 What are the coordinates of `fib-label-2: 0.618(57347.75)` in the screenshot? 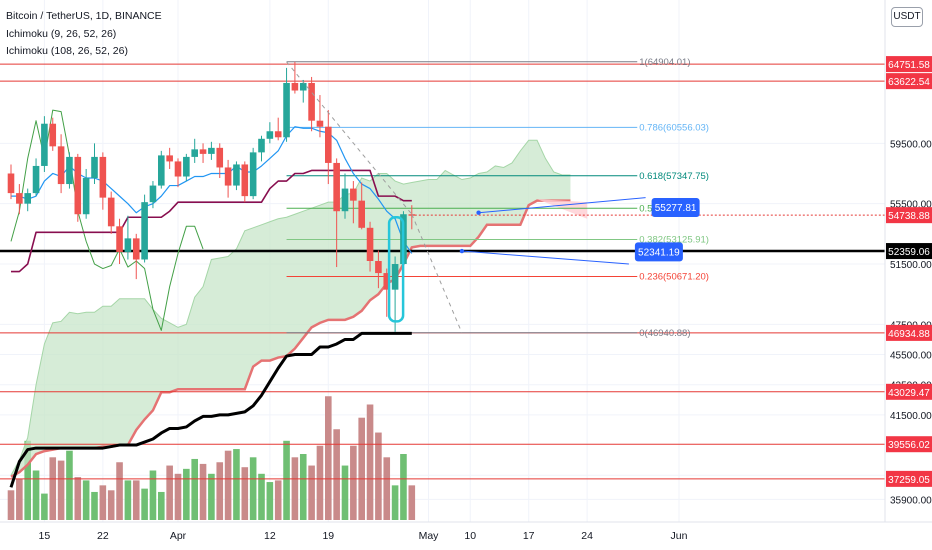 It's located at (674, 176).